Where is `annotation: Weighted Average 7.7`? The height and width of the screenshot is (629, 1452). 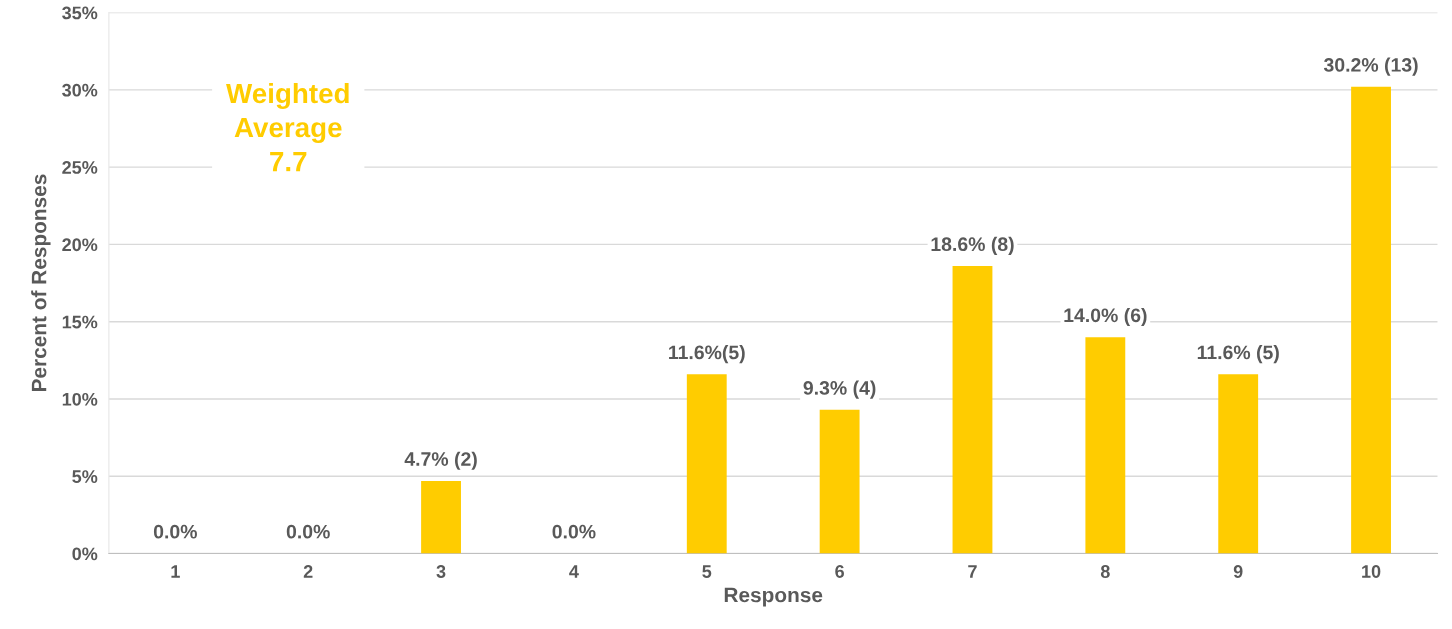 annotation: Weighted Average 7.7 is located at coordinates (287, 127).